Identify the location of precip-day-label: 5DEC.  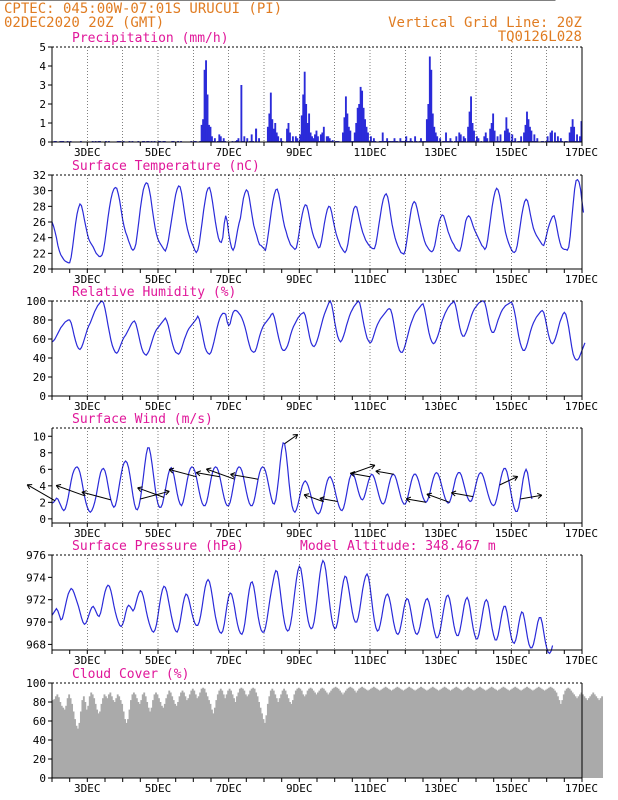
(158, 152).